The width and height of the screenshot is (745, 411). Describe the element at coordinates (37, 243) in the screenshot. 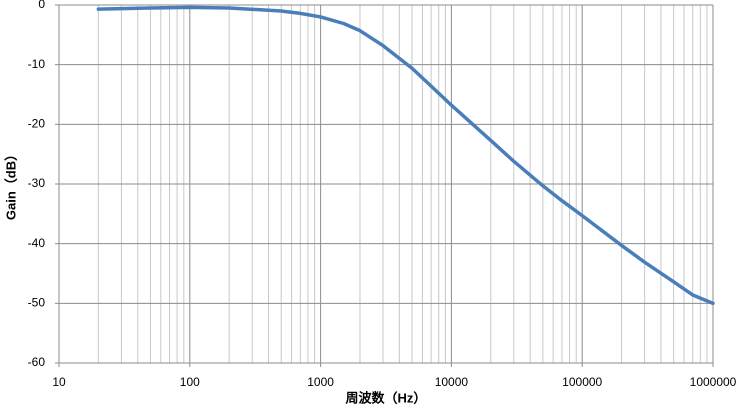

I see `y-tick-label: -40` at that location.